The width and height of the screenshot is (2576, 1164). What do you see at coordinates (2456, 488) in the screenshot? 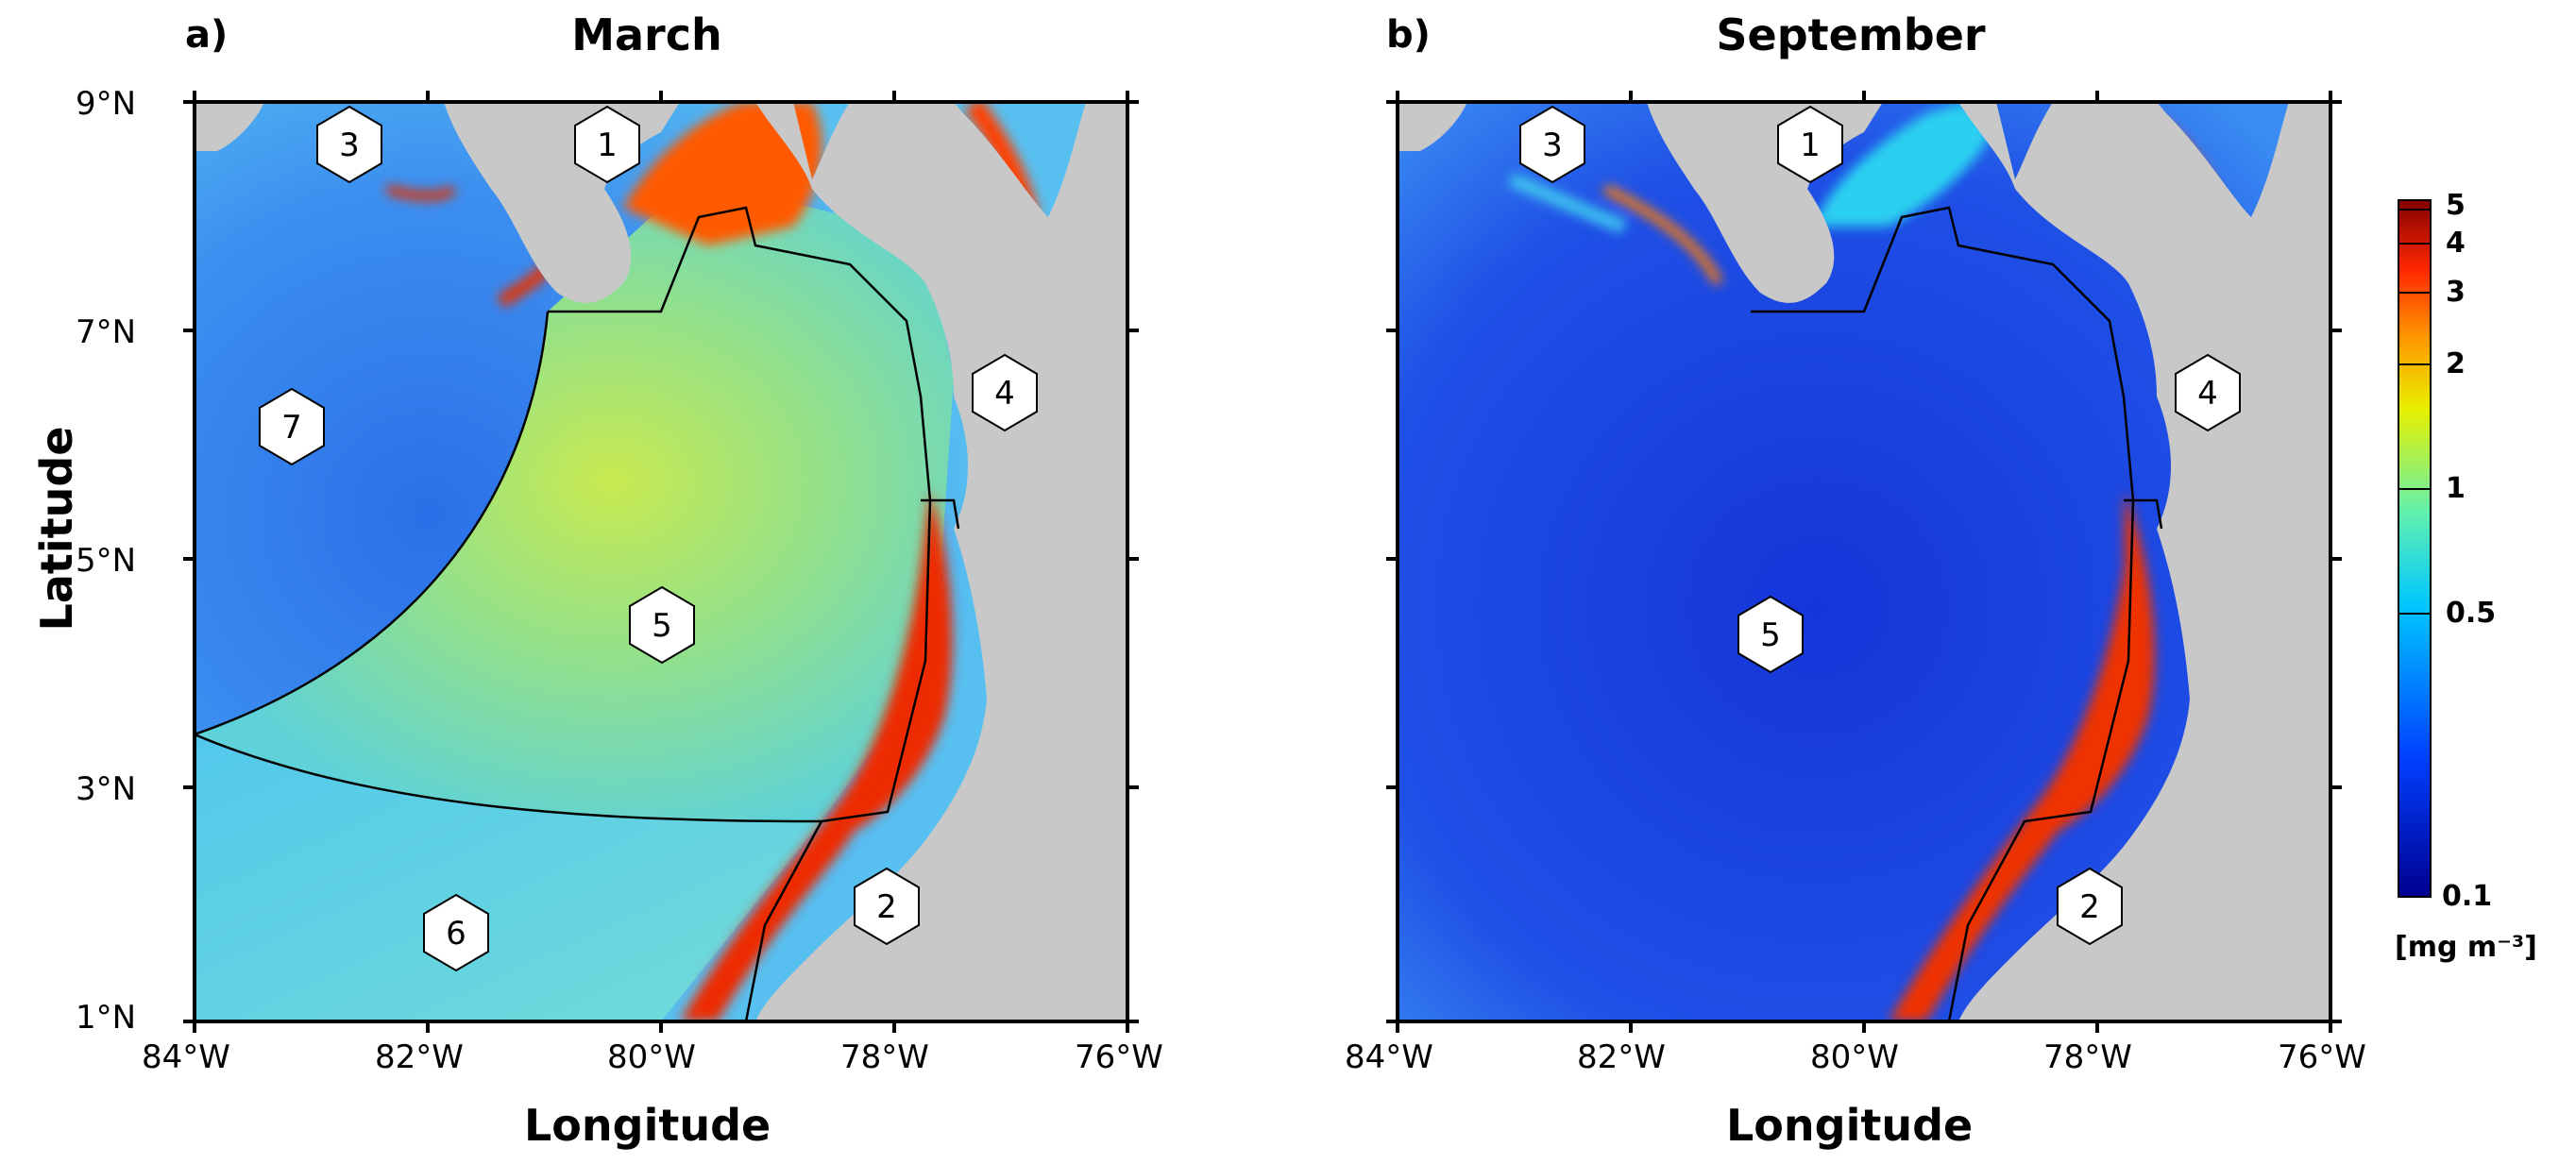
I see `colorbar-tick-1: 1` at bounding box center [2456, 488].